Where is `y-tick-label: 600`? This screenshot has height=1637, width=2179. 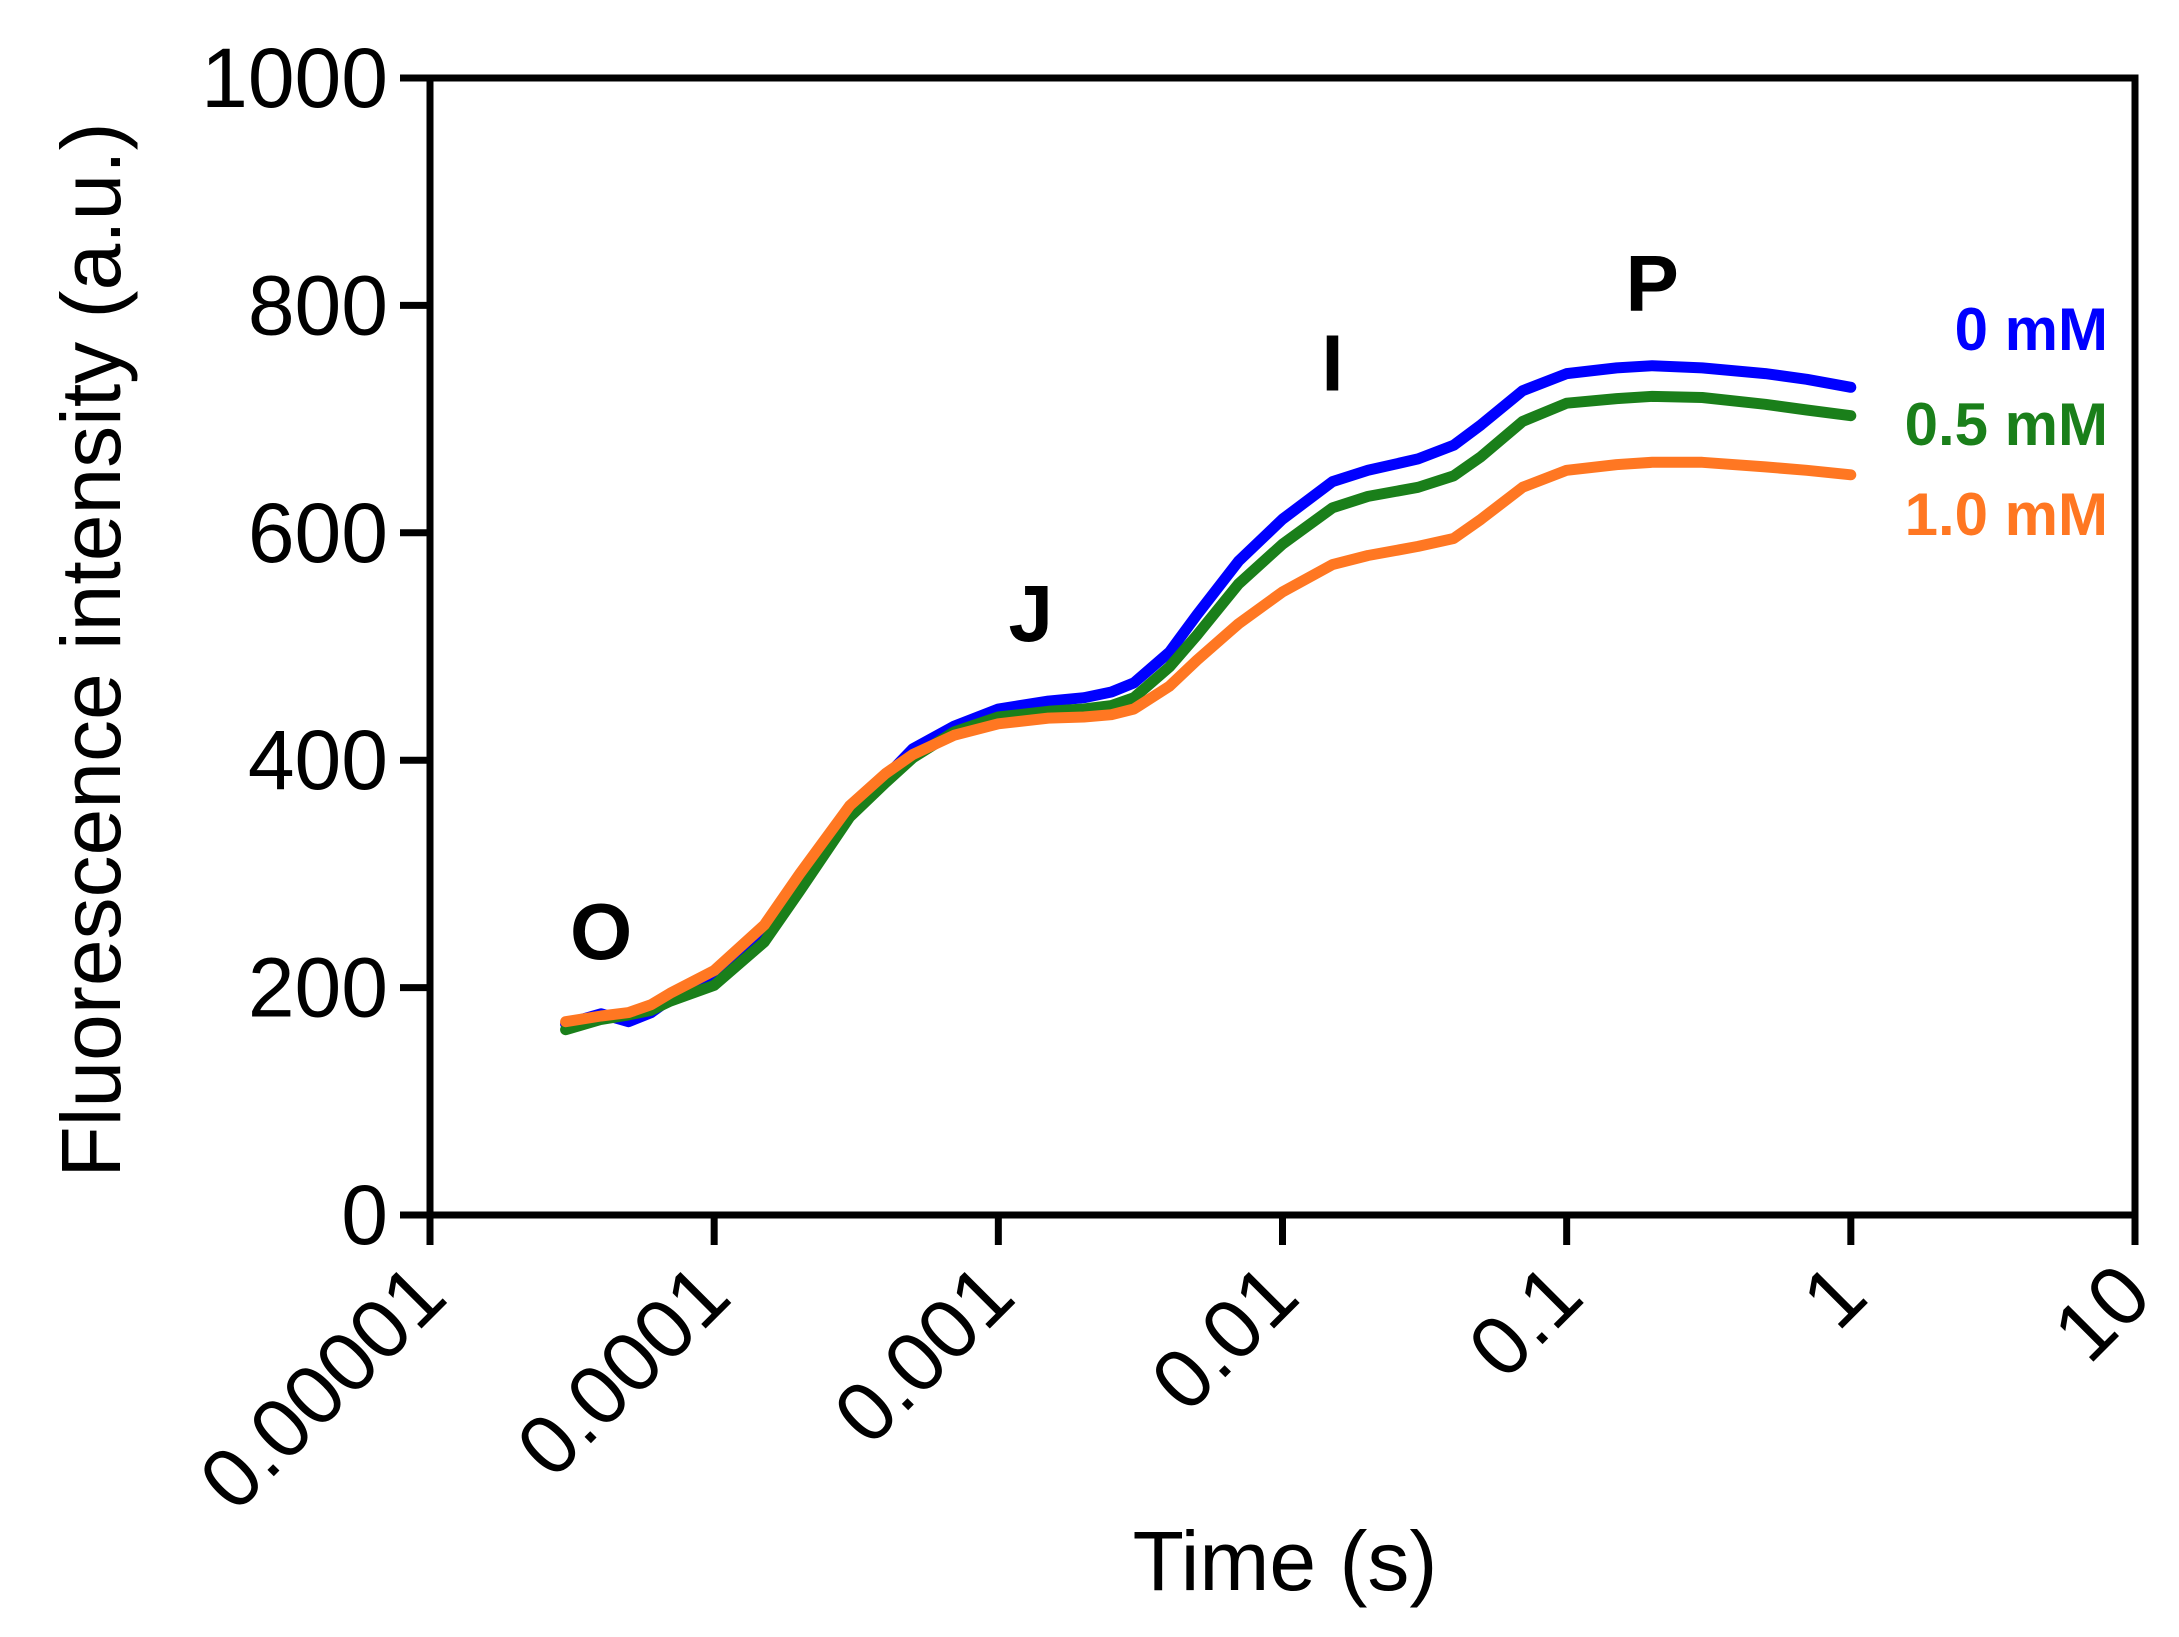
y-tick-label: 600 is located at coordinates (318, 533).